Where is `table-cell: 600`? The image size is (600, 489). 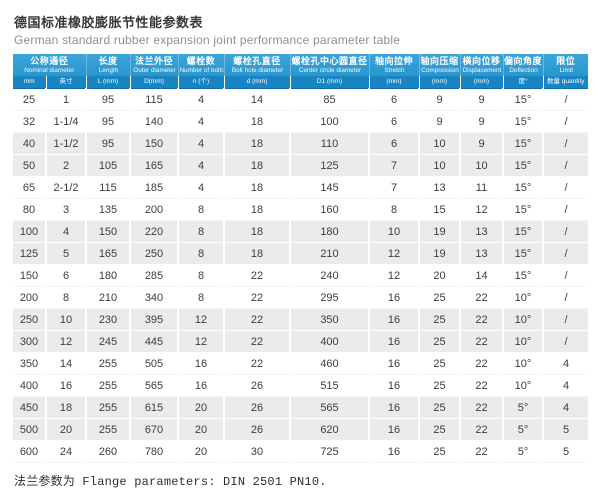 table-cell: 600 is located at coordinates (29, 451).